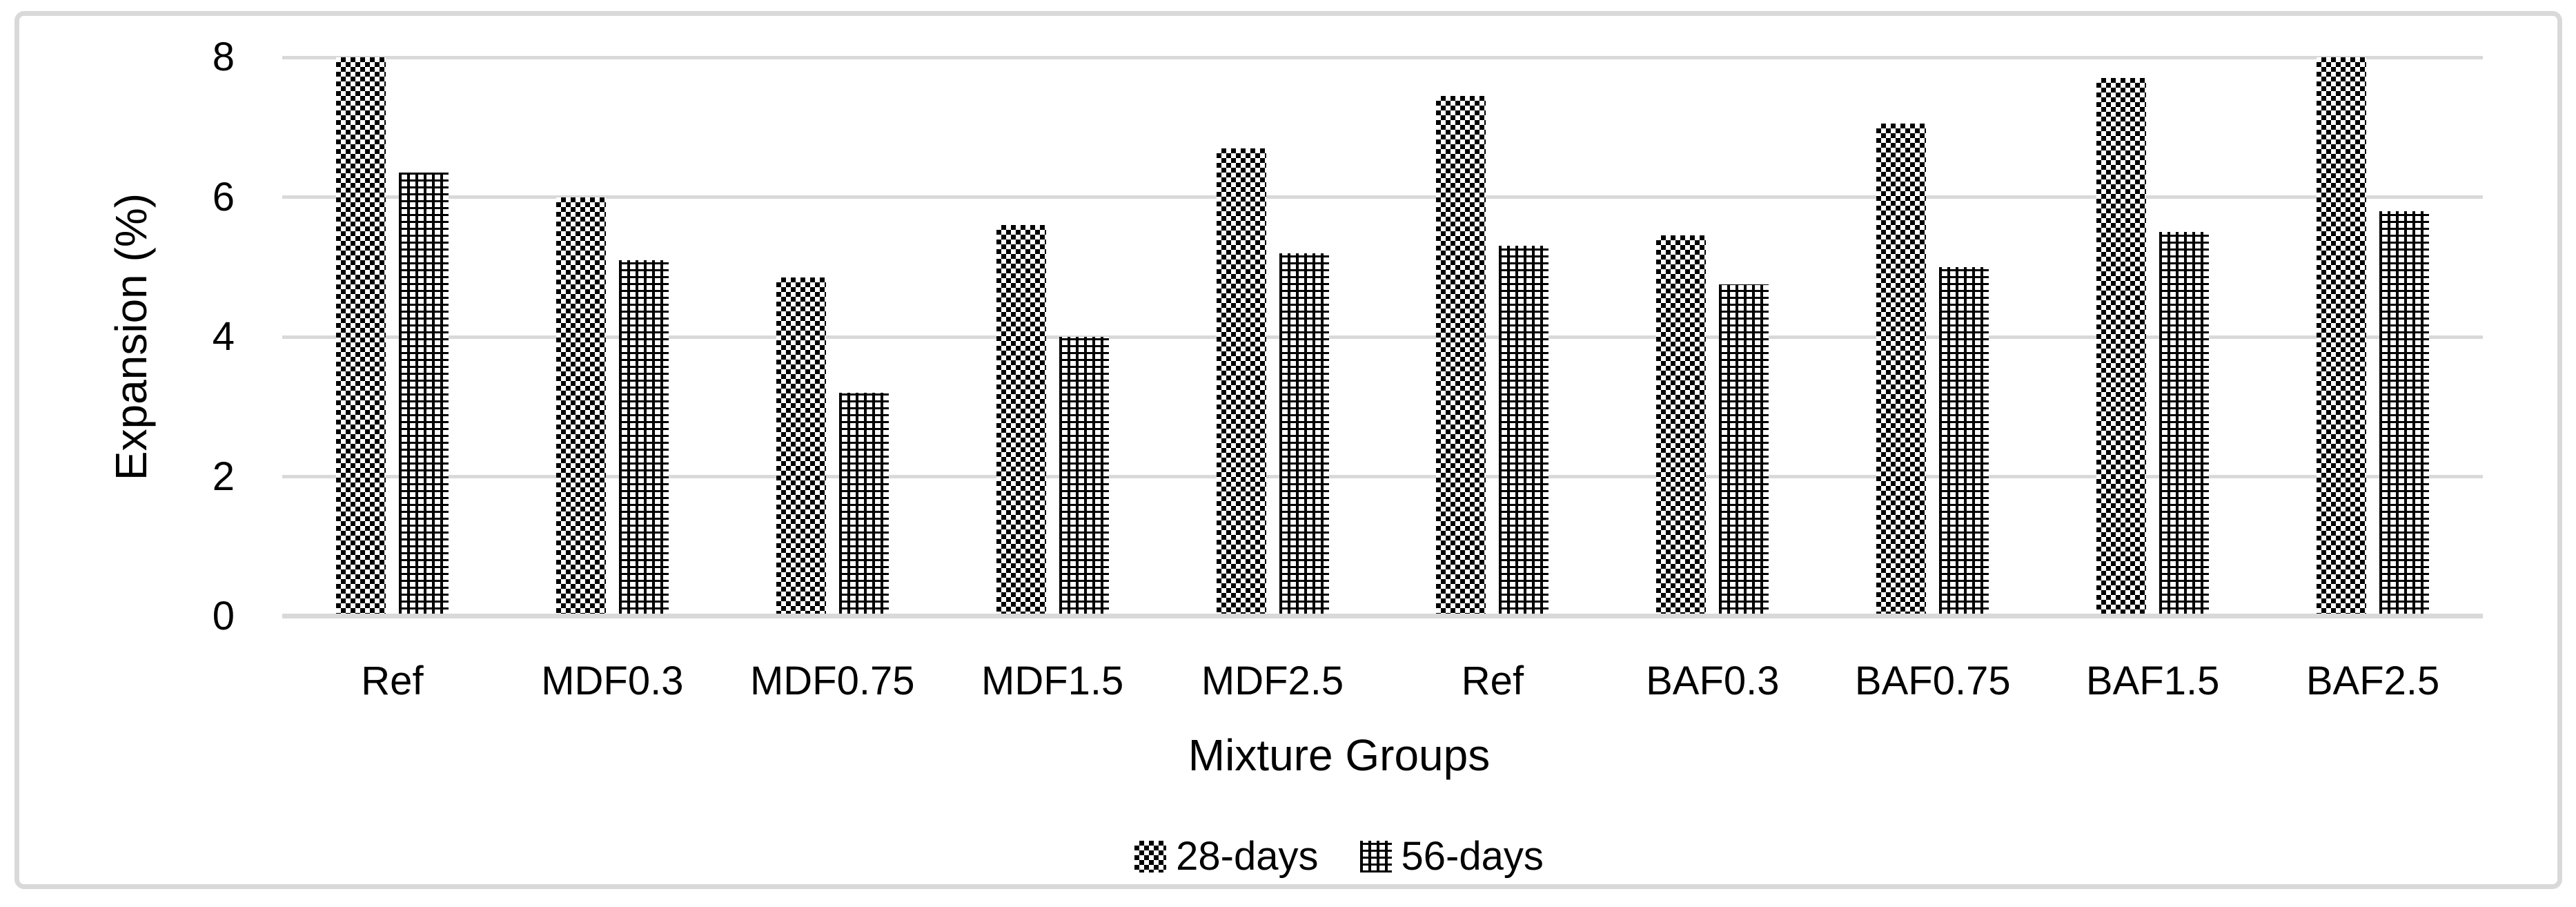  Describe the element at coordinates (1375, 857) in the screenshot. I see `dot-grid-pattern-swatch` at that location.